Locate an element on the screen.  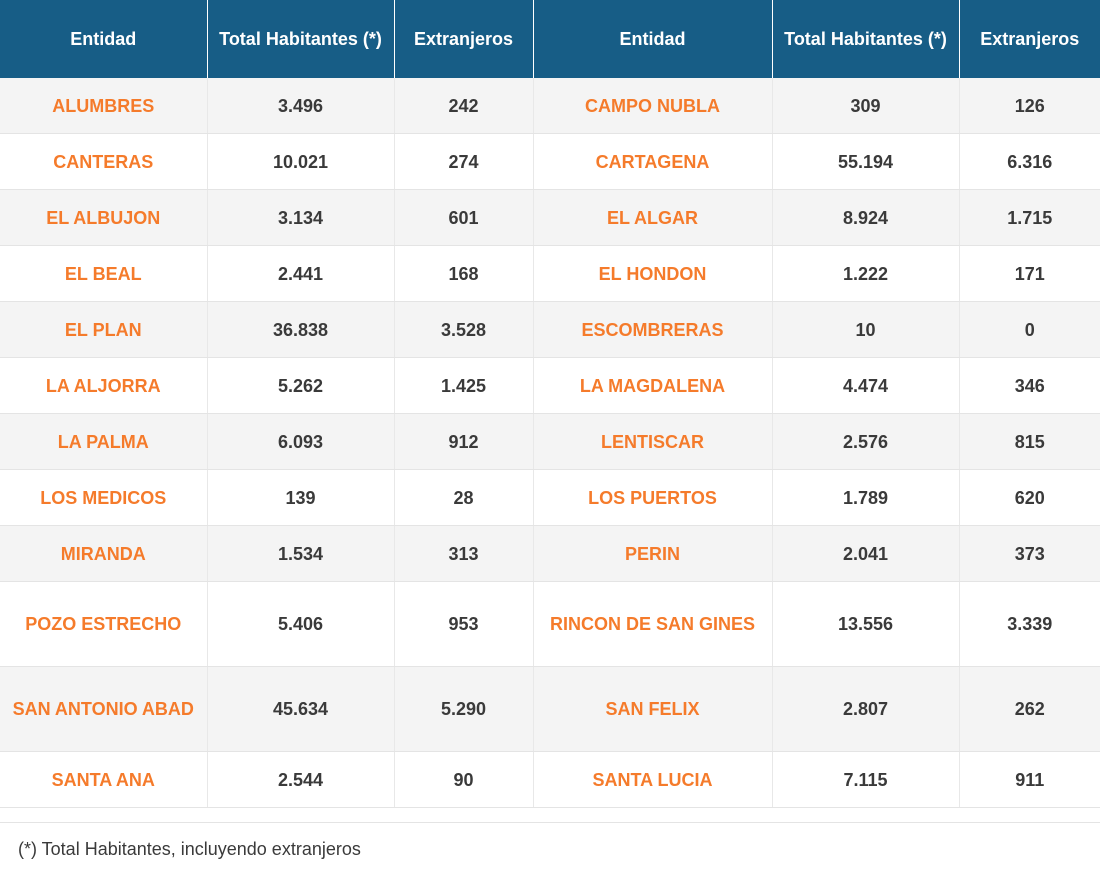
total-cell: 3.496 is located at coordinates (301, 106).